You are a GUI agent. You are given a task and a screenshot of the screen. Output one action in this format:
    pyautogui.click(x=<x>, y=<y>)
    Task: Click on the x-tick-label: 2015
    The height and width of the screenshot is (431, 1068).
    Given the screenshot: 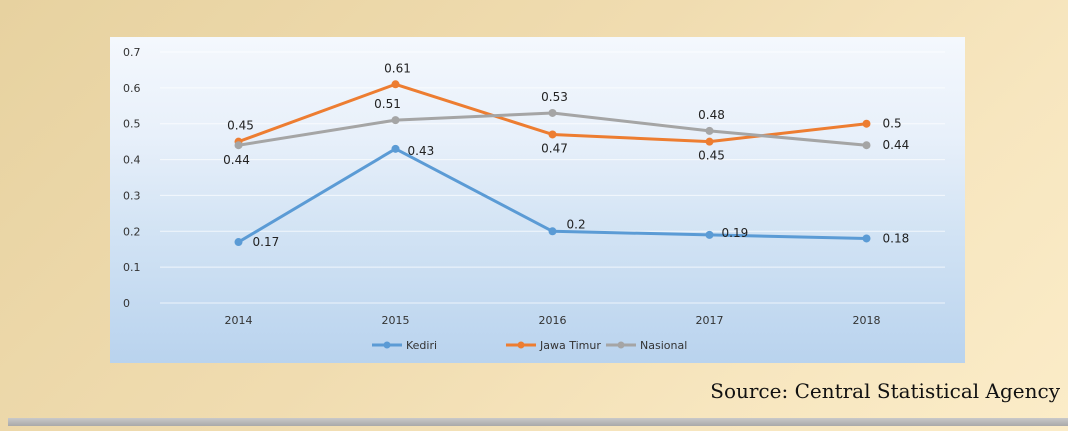 What is the action you would take?
    pyautogui.click(x=396, y=320)
    